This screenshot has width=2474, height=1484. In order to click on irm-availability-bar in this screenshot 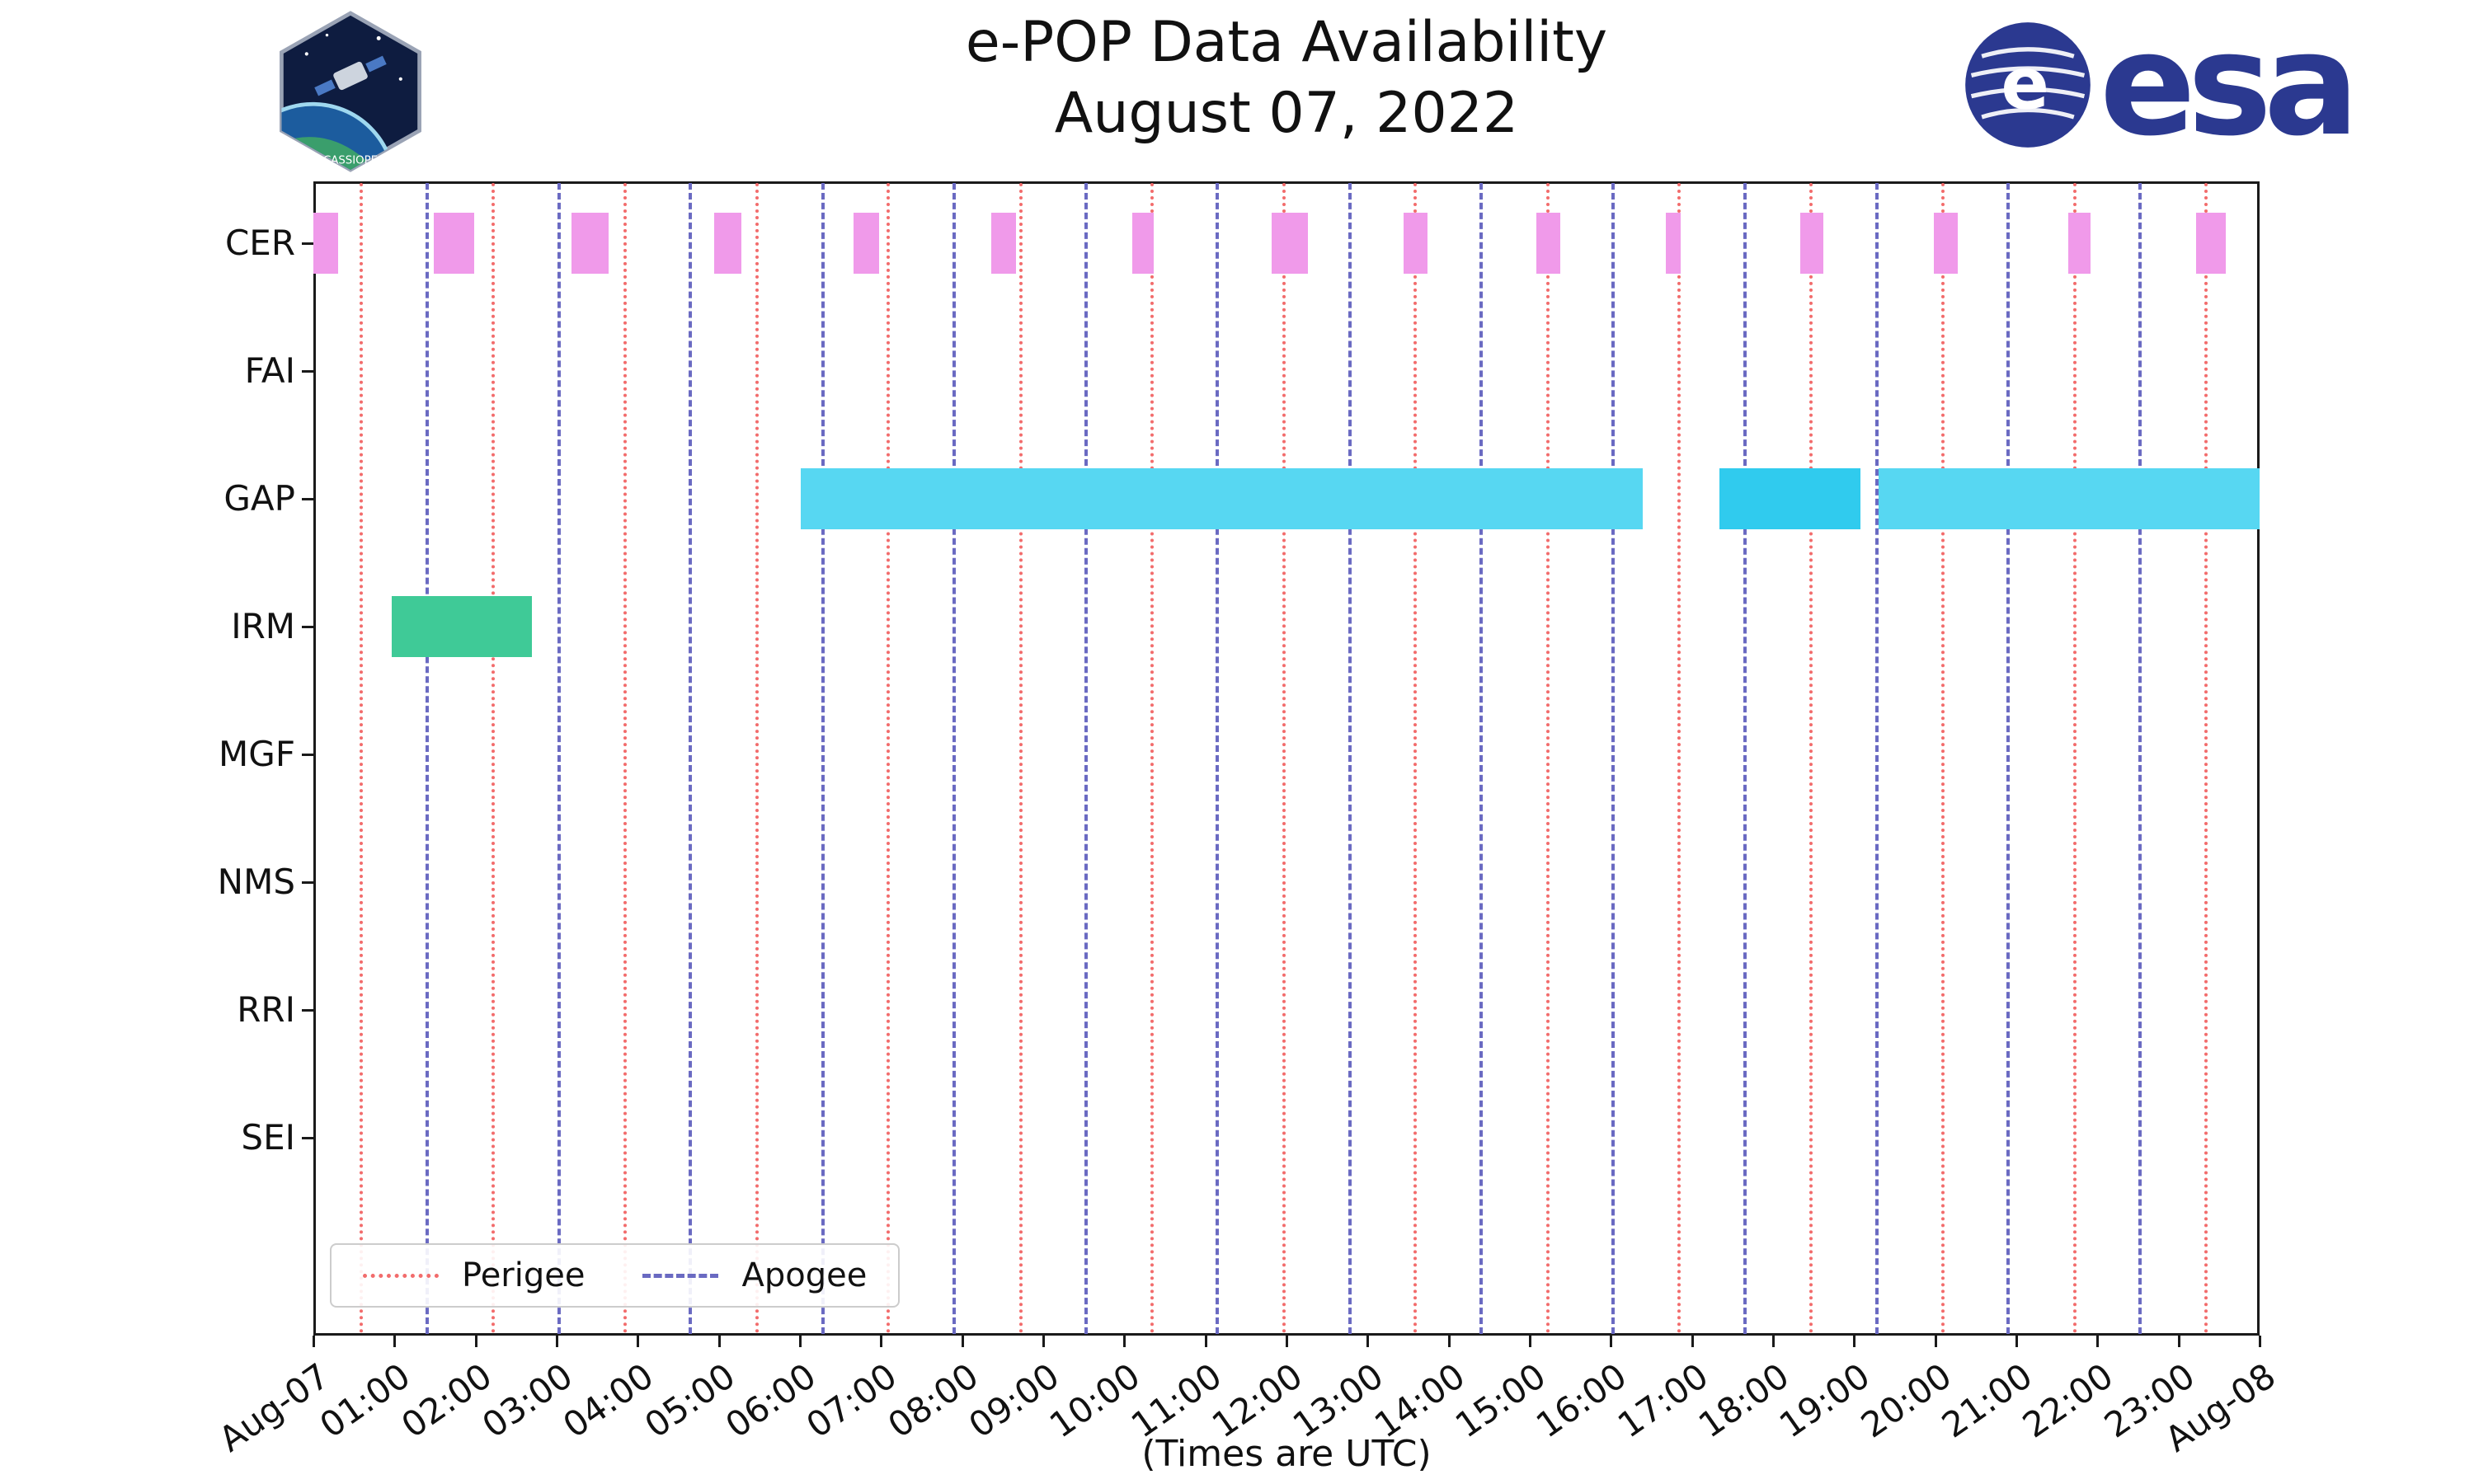, I will do `click(462, 626)`.